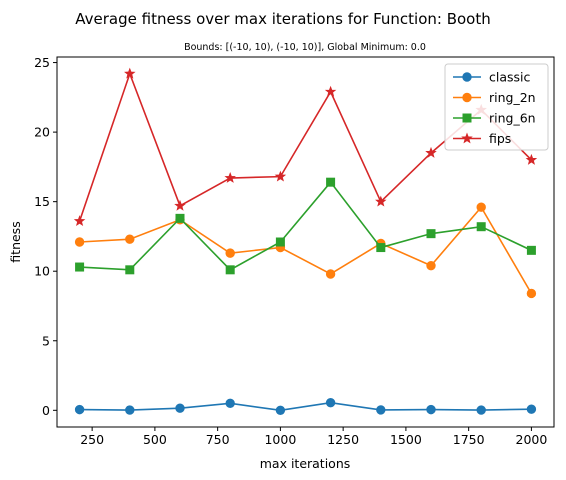 This screenshot has height=480, width=566. What do you see at coordinates (500, 138) in the screenshot?
I see `legend-label: fips` at bounding box center [500, 138].